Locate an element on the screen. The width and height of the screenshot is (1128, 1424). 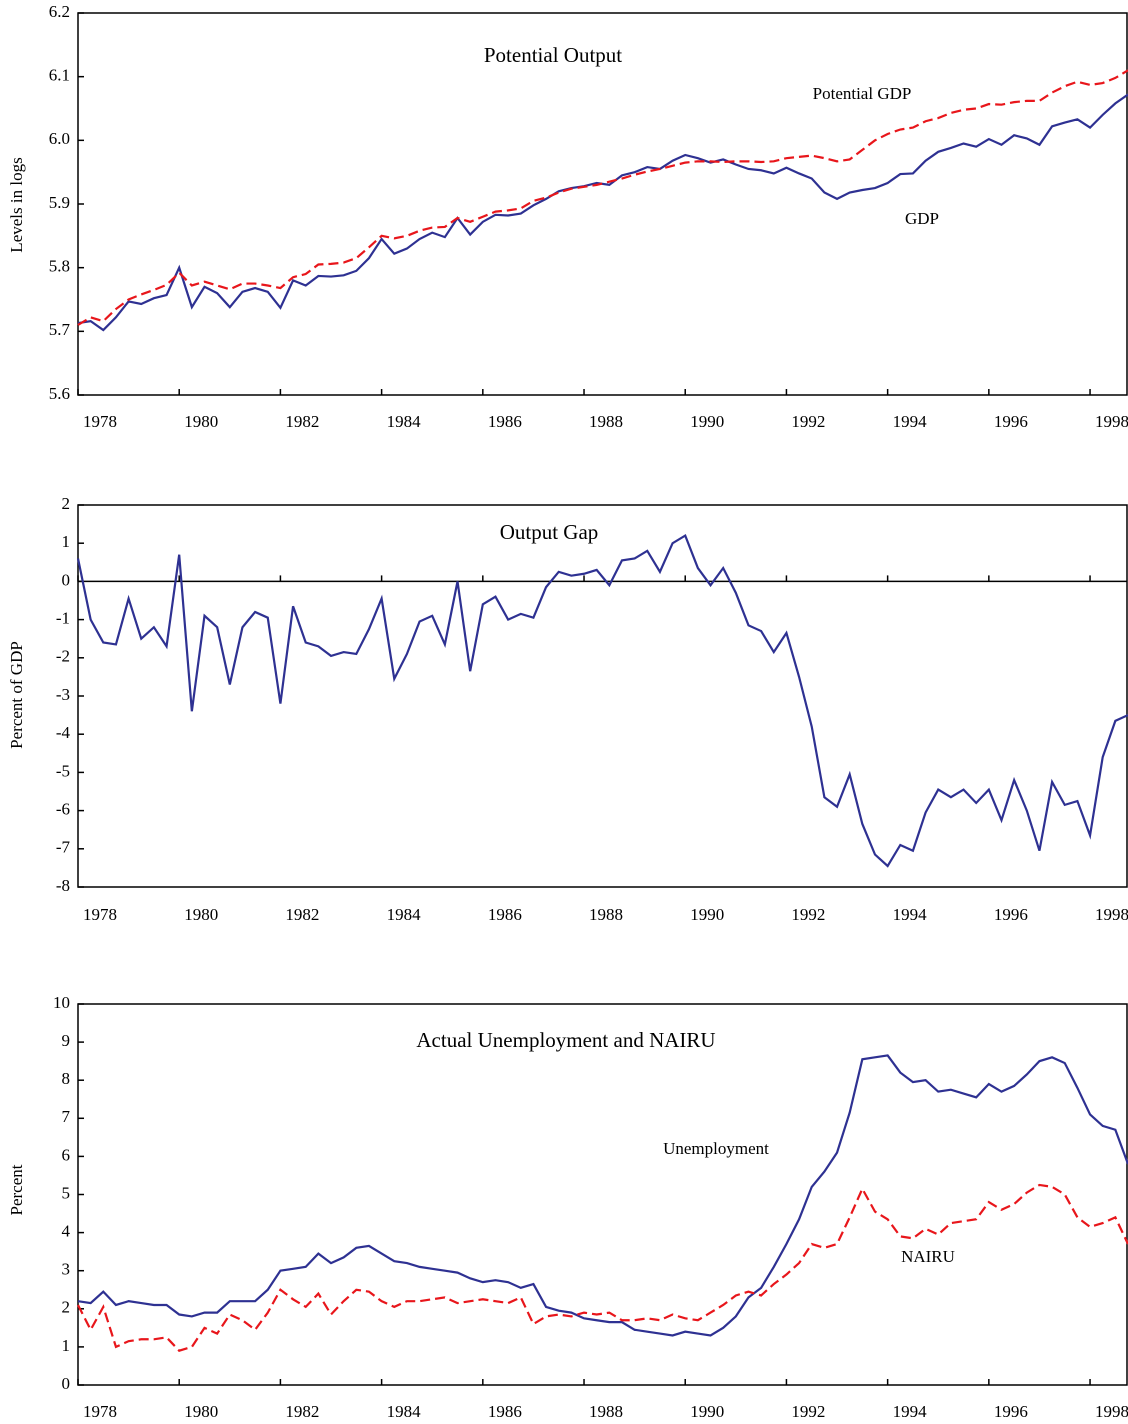
y-tick-label: -2 is located at coordinates (63, 656).